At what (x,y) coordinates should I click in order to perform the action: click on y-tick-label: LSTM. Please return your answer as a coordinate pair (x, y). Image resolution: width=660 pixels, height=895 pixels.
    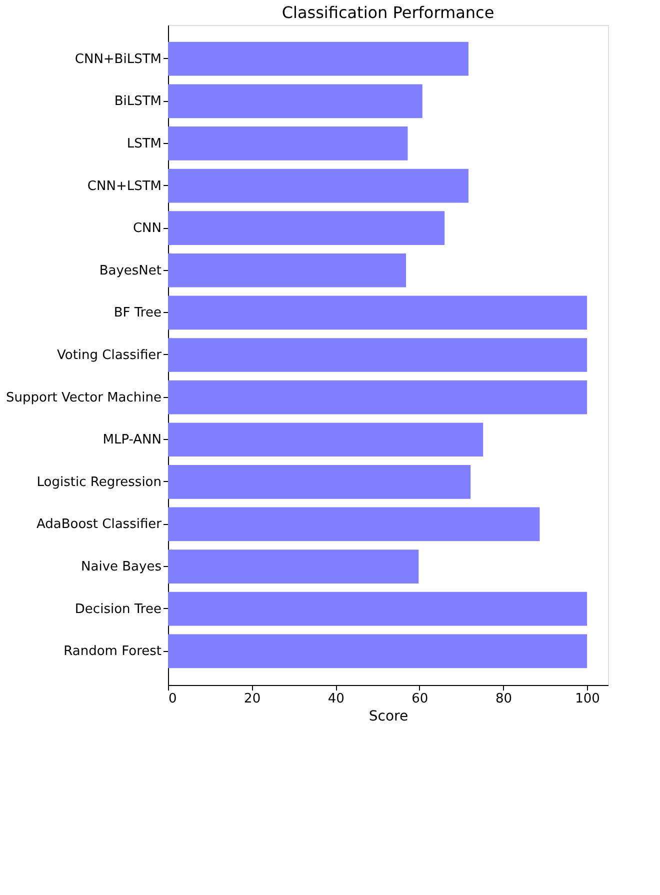
    Looking at the image, I should click on (144, 144).